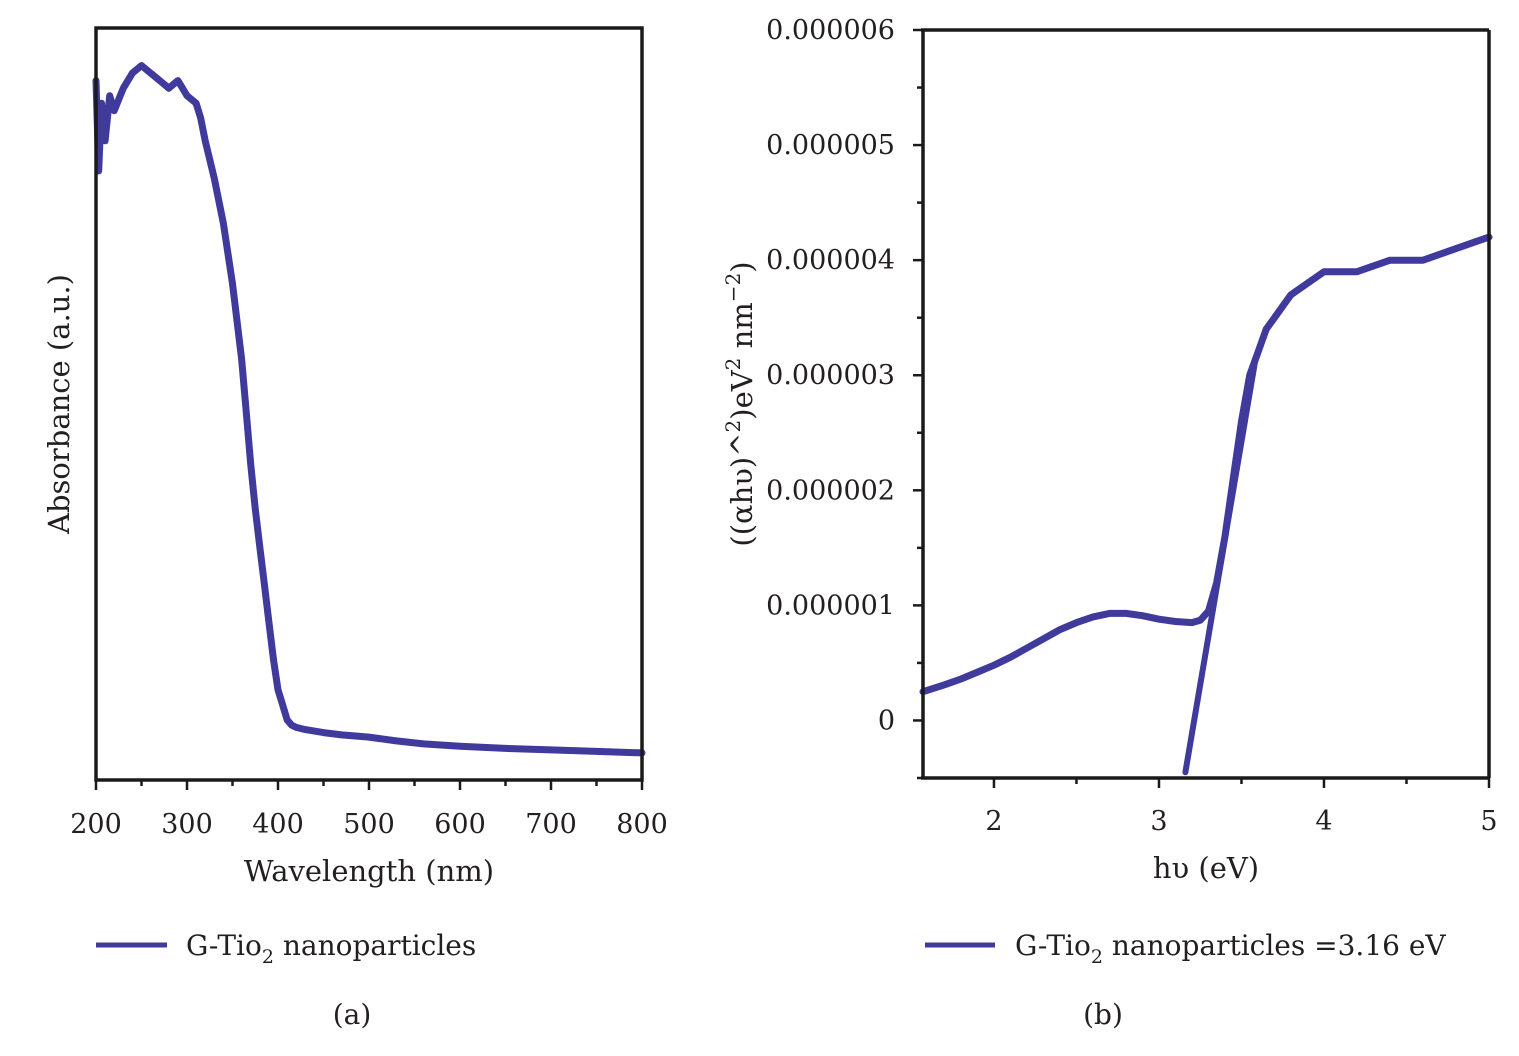 The width and height of the screenshot is (1519, 1056). I want to click on panel-a-legend: G-Tio2 nanoparticles, so click(286, 948).